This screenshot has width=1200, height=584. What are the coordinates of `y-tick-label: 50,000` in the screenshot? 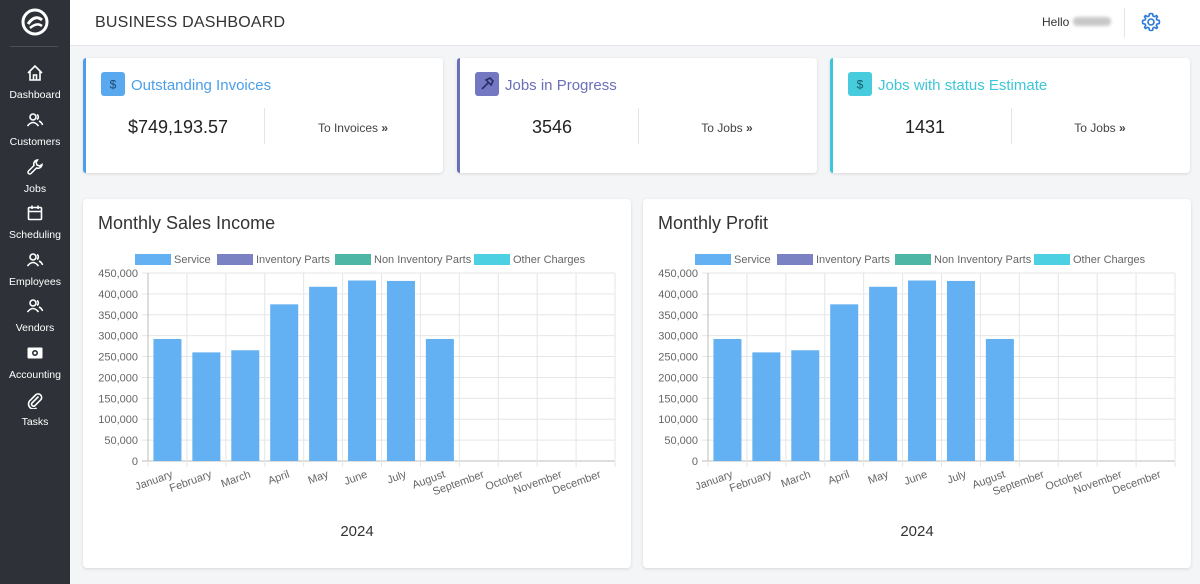 It's located at (681, 441).